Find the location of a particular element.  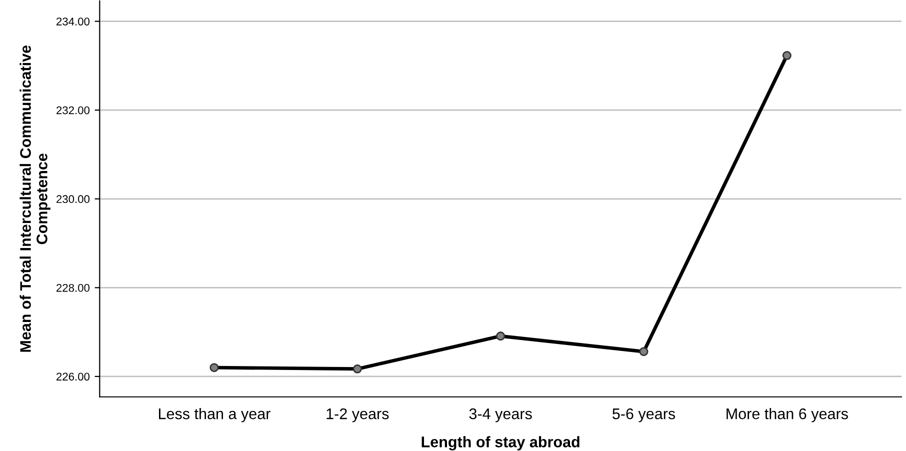

y-tick-label: 230.00 is located at coordinates (73, 199).